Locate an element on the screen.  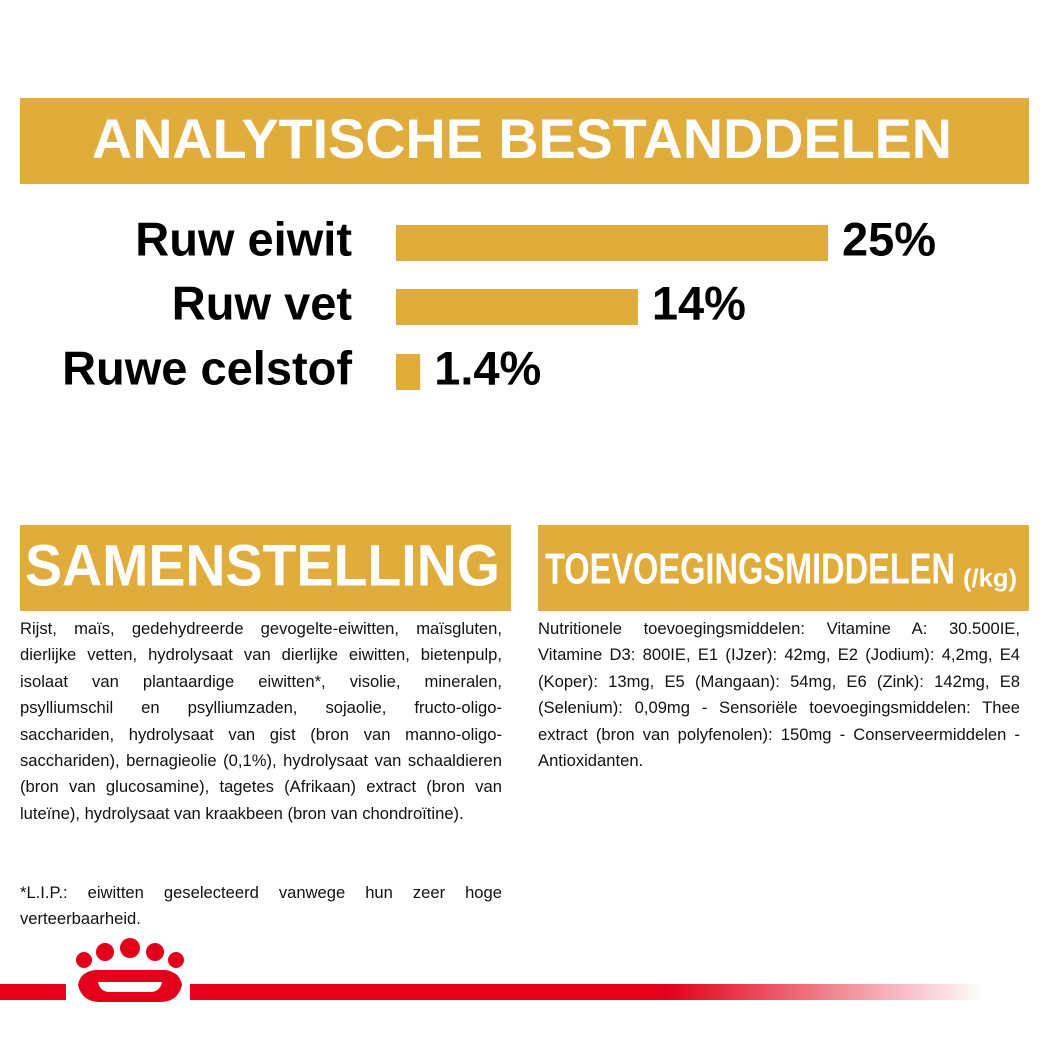
category-label: Ruw vet is located at coordinates (262, 302).